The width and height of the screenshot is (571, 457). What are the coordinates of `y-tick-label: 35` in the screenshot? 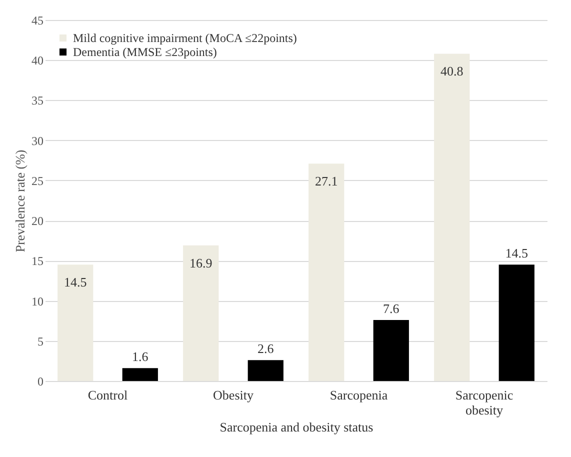 It's located at (38, 101).